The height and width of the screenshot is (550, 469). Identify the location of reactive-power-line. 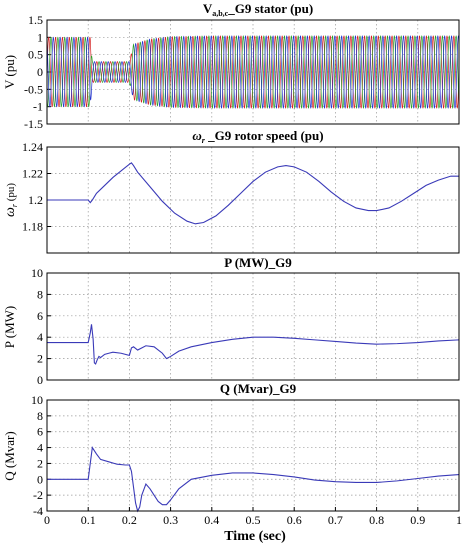
(253, 479).